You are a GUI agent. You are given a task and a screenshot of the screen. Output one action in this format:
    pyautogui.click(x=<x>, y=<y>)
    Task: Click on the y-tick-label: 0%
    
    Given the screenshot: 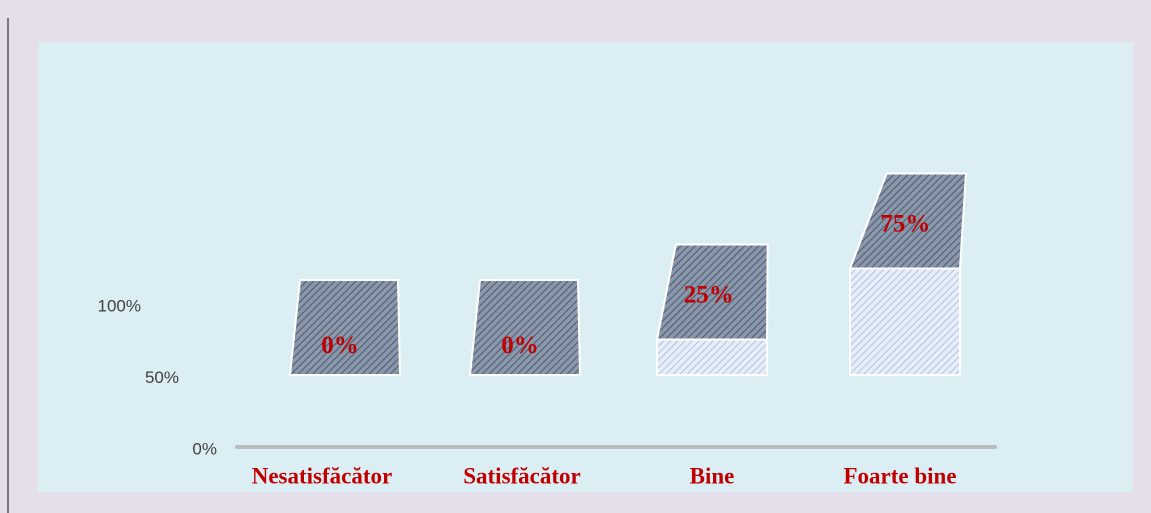 What is the action you would take?
    pyautogui.click(x=204, y=448)
    